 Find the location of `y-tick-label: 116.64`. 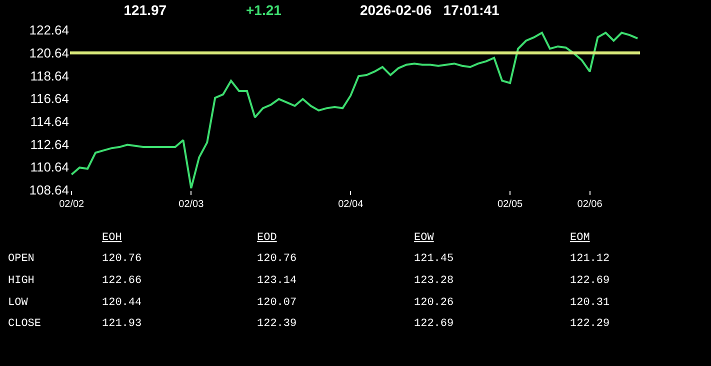

y-tick-label: 116.64 is located at coordinates (49, 98).